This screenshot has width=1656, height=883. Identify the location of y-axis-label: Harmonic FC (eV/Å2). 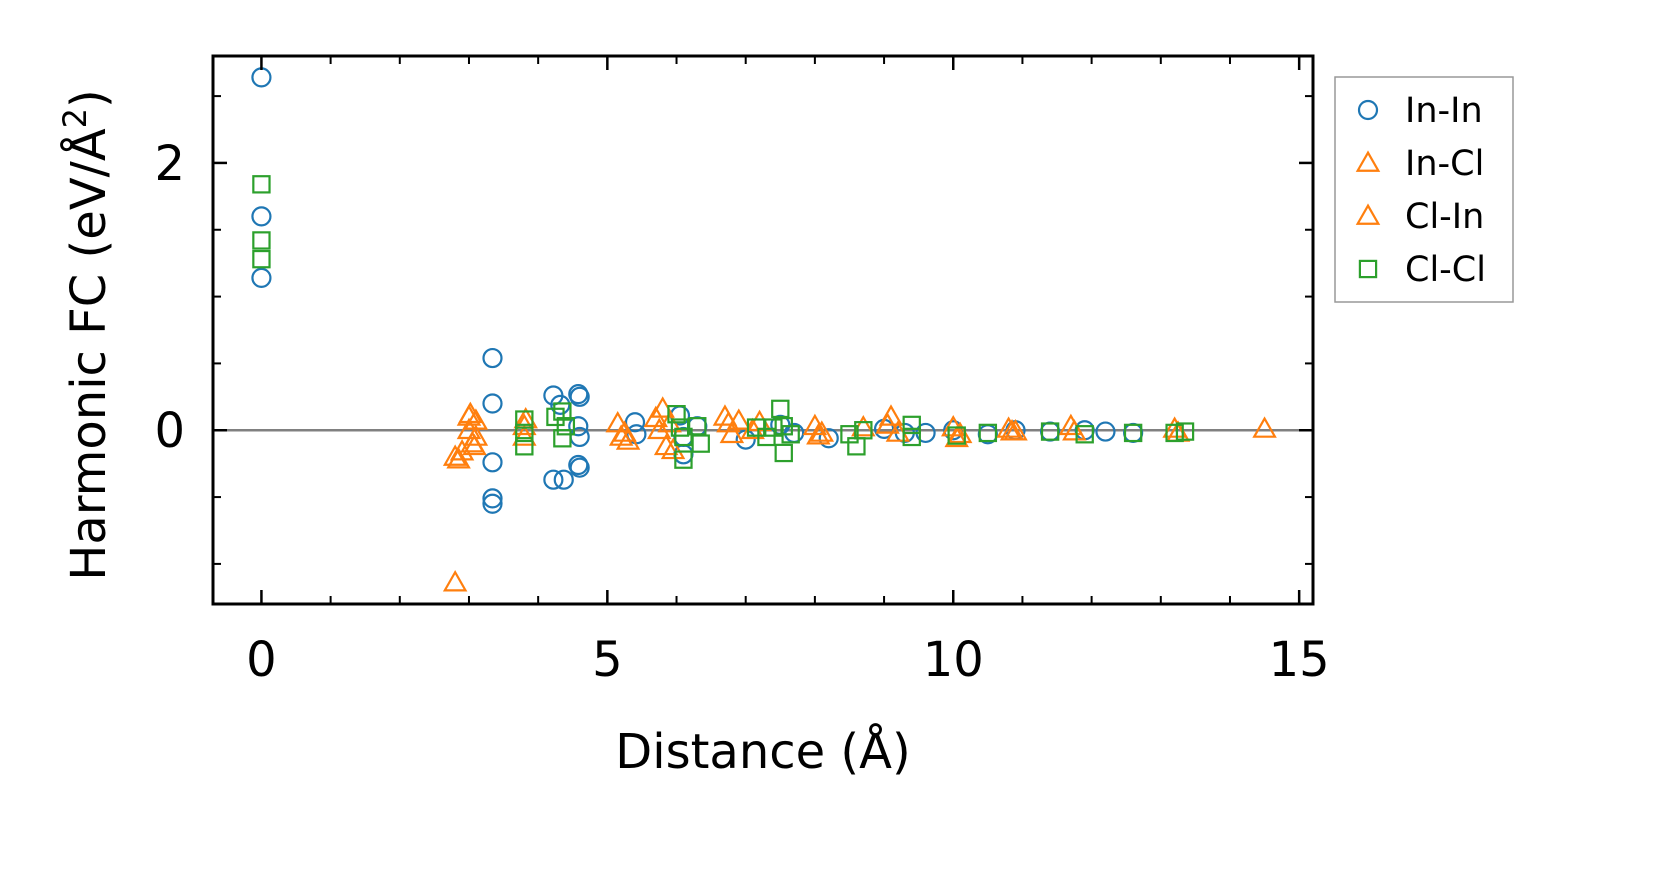
(86, 335).